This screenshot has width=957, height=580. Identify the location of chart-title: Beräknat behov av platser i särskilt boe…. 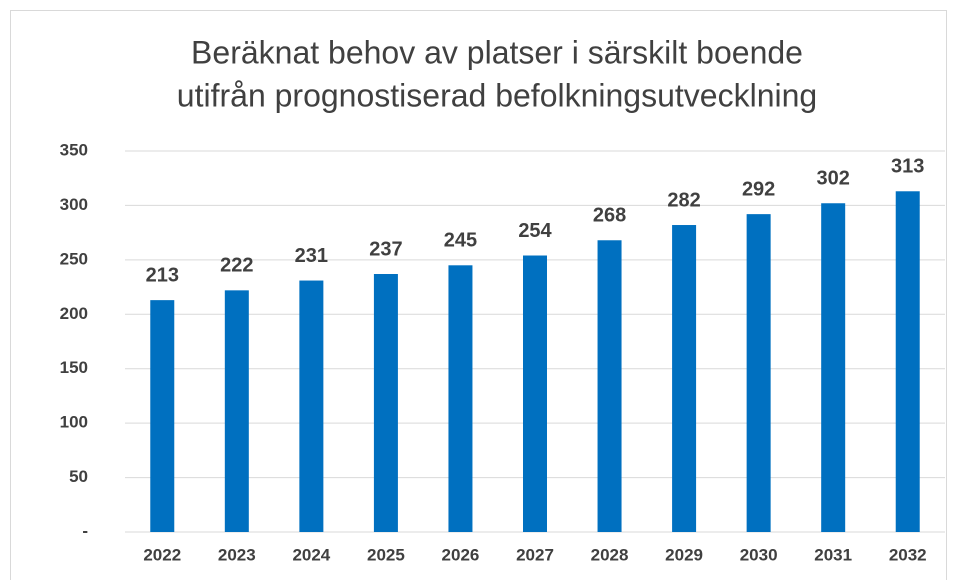
(497, 52).